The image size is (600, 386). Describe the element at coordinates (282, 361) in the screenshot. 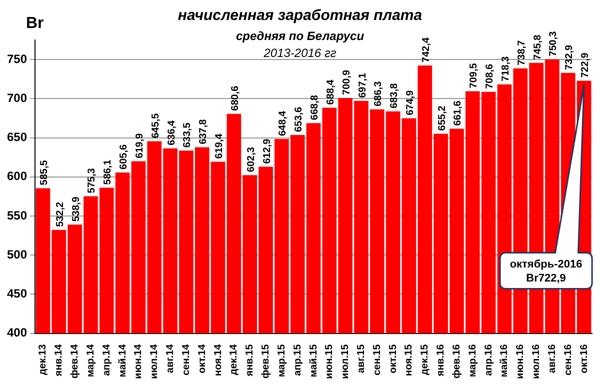

I see `x-tick-label: мар.15` at that location.